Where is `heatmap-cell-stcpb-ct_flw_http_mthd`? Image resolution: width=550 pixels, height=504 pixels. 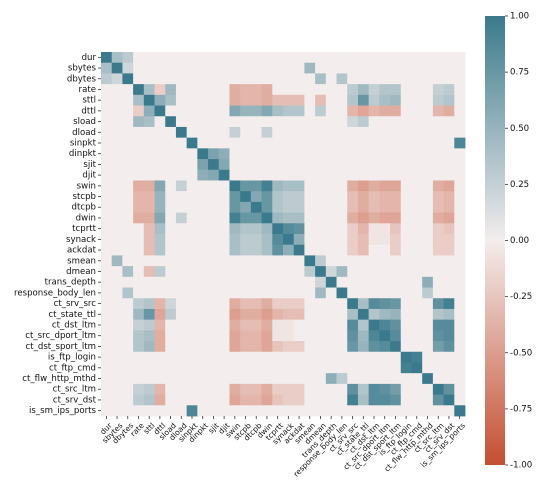
heatmap-cell-stcpb-ct_flw_http_mthd is located at coordinates (428, 197).